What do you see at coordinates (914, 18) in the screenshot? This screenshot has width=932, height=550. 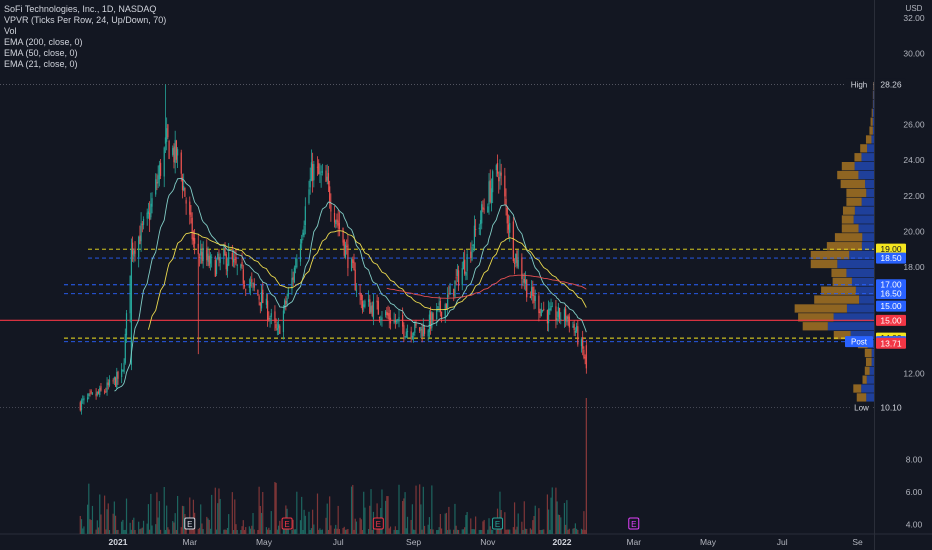 I see `price-axis-tick: 32.00` at bounding box center [914, 18].